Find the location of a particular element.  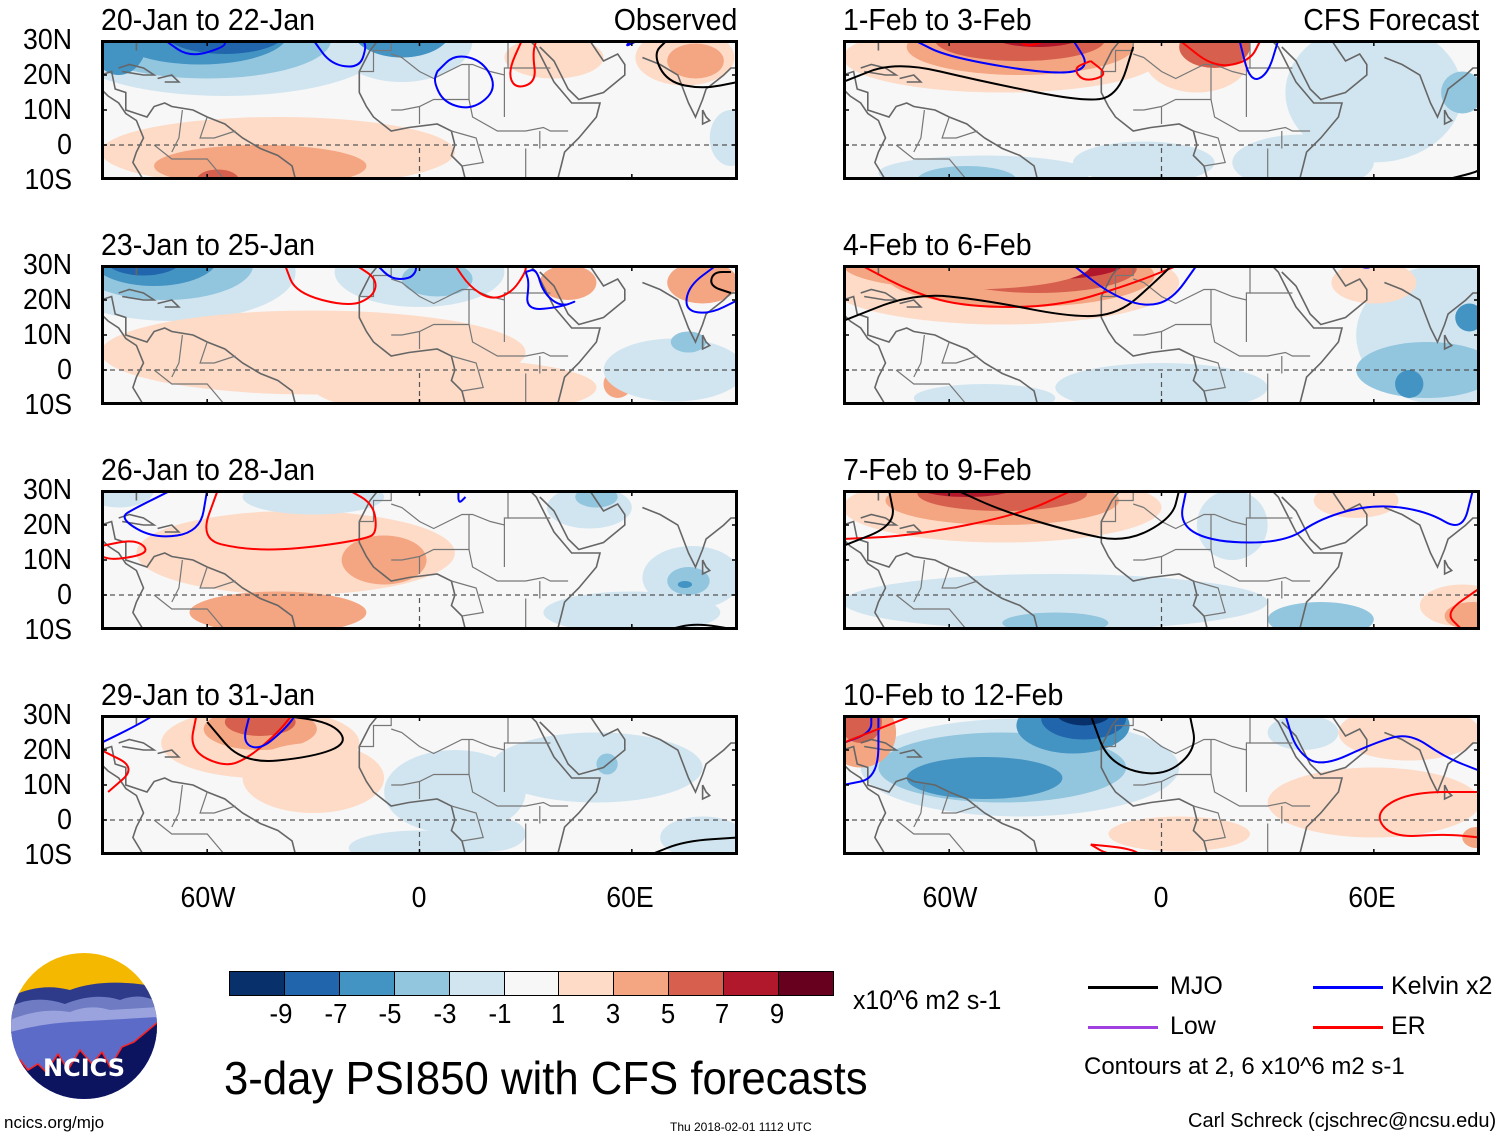

lat-label: 0 is located at coordinates (64, 370).